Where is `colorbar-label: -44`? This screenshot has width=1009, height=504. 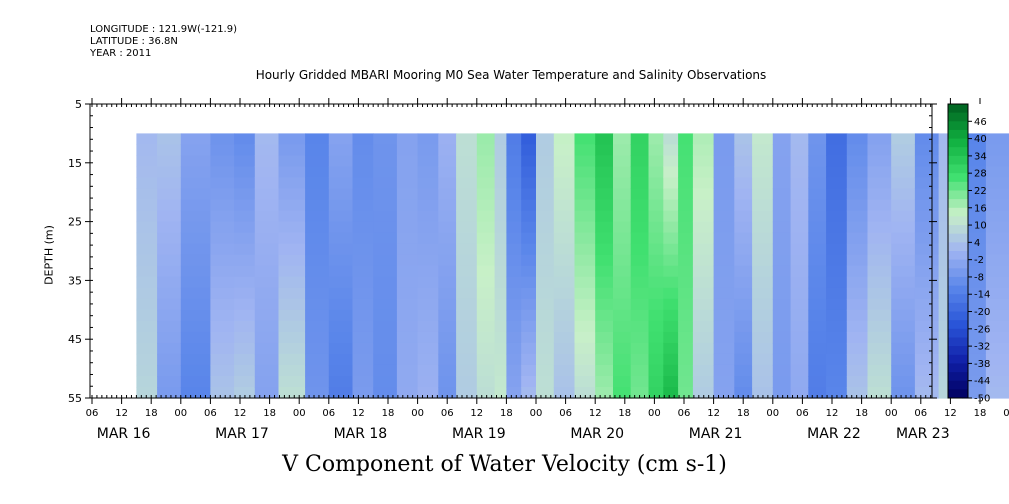 colorbar-label: -44 is located at coordinates (982, 381).